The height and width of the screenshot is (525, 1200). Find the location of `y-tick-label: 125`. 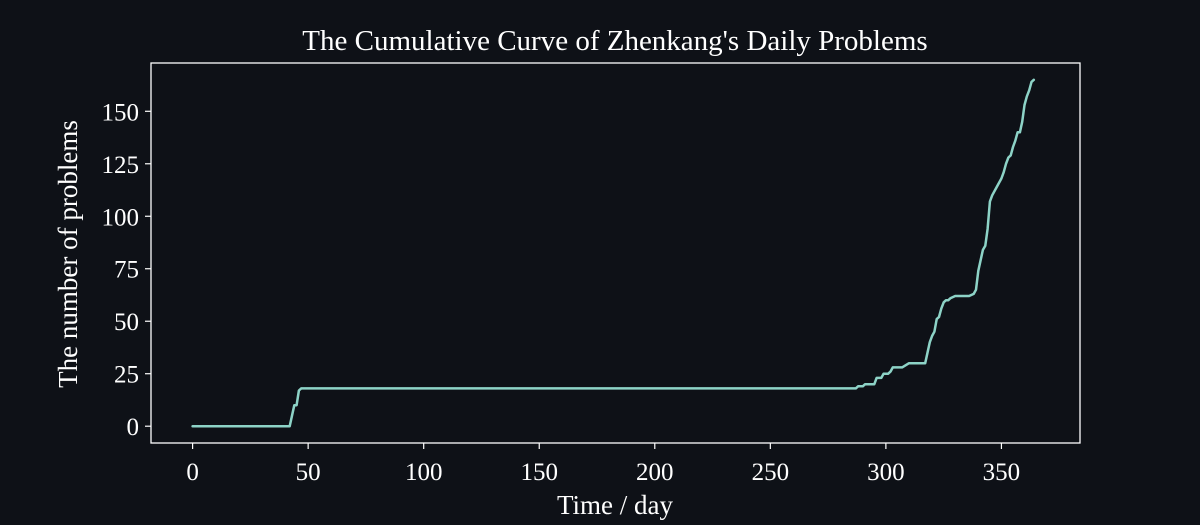

y-tick-label: 125 is located at coordinates (121, 165).